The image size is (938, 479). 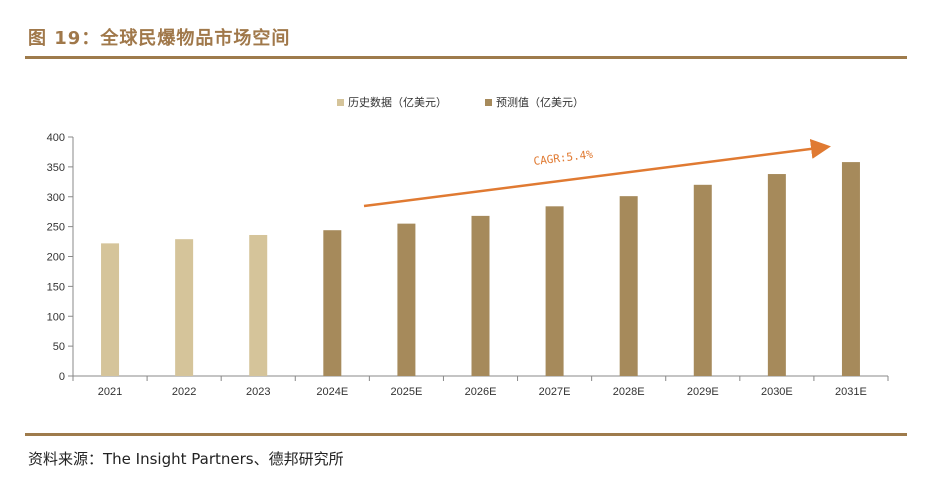 I want to click on bar-2023, so click(x=258, y=305).